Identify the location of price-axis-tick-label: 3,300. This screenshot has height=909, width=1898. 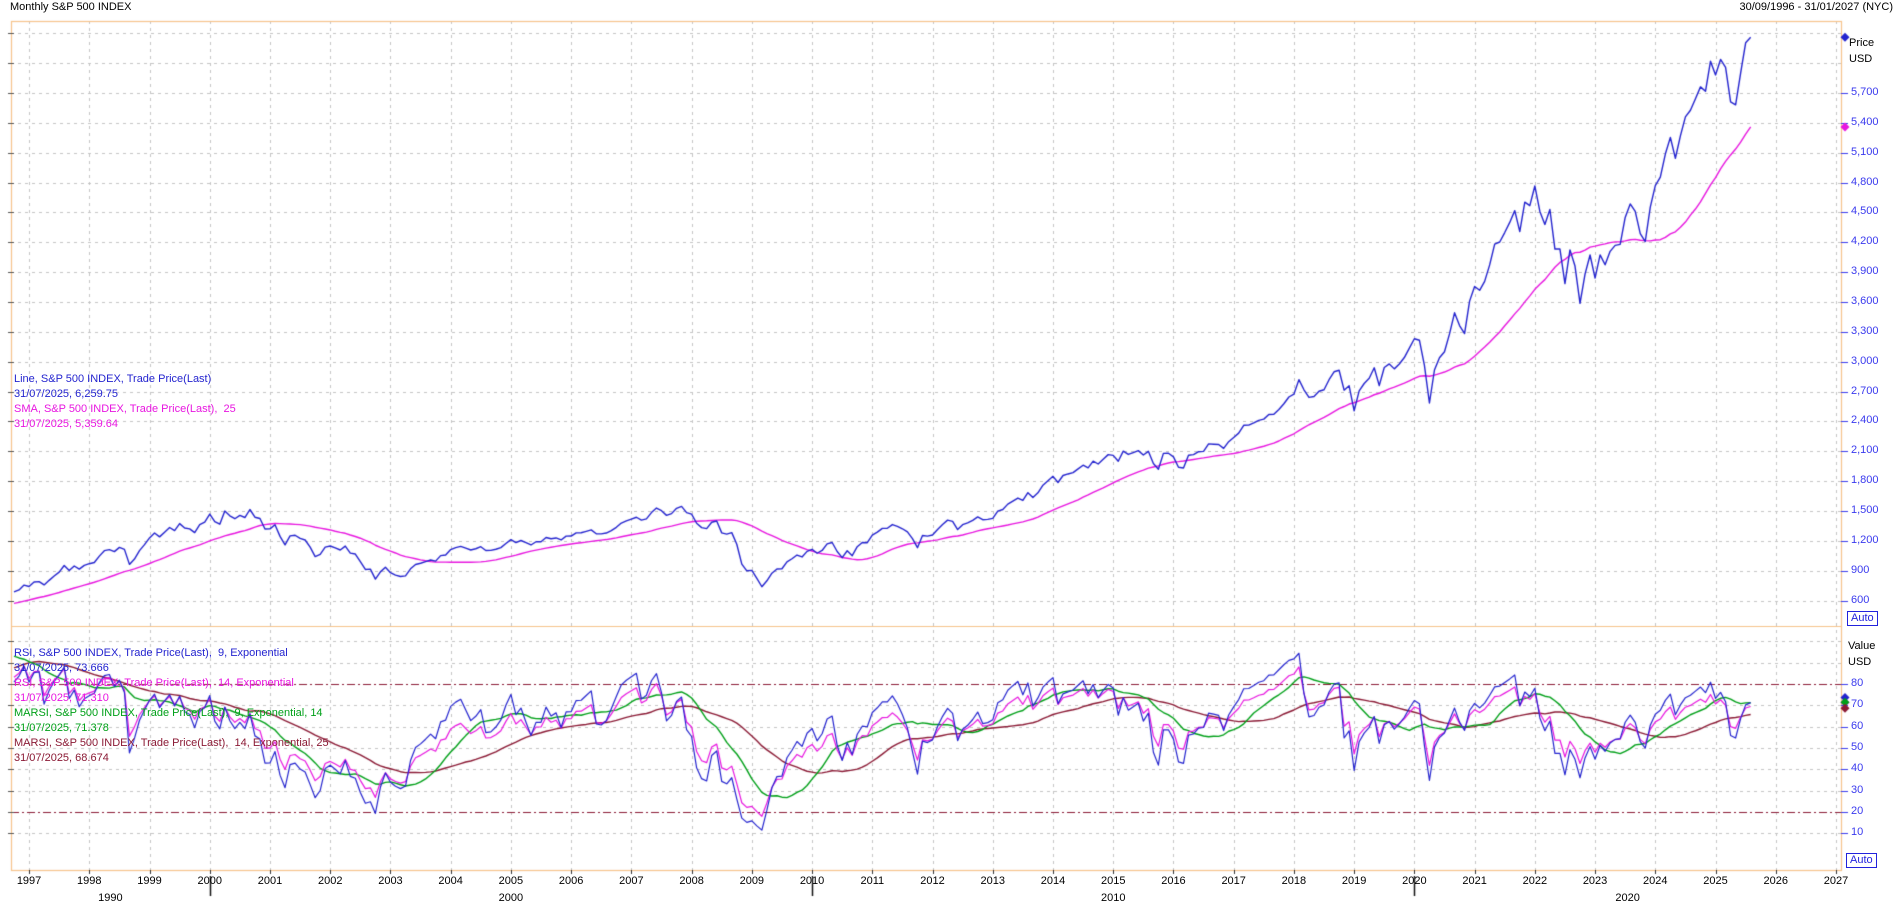
(1865, 330).